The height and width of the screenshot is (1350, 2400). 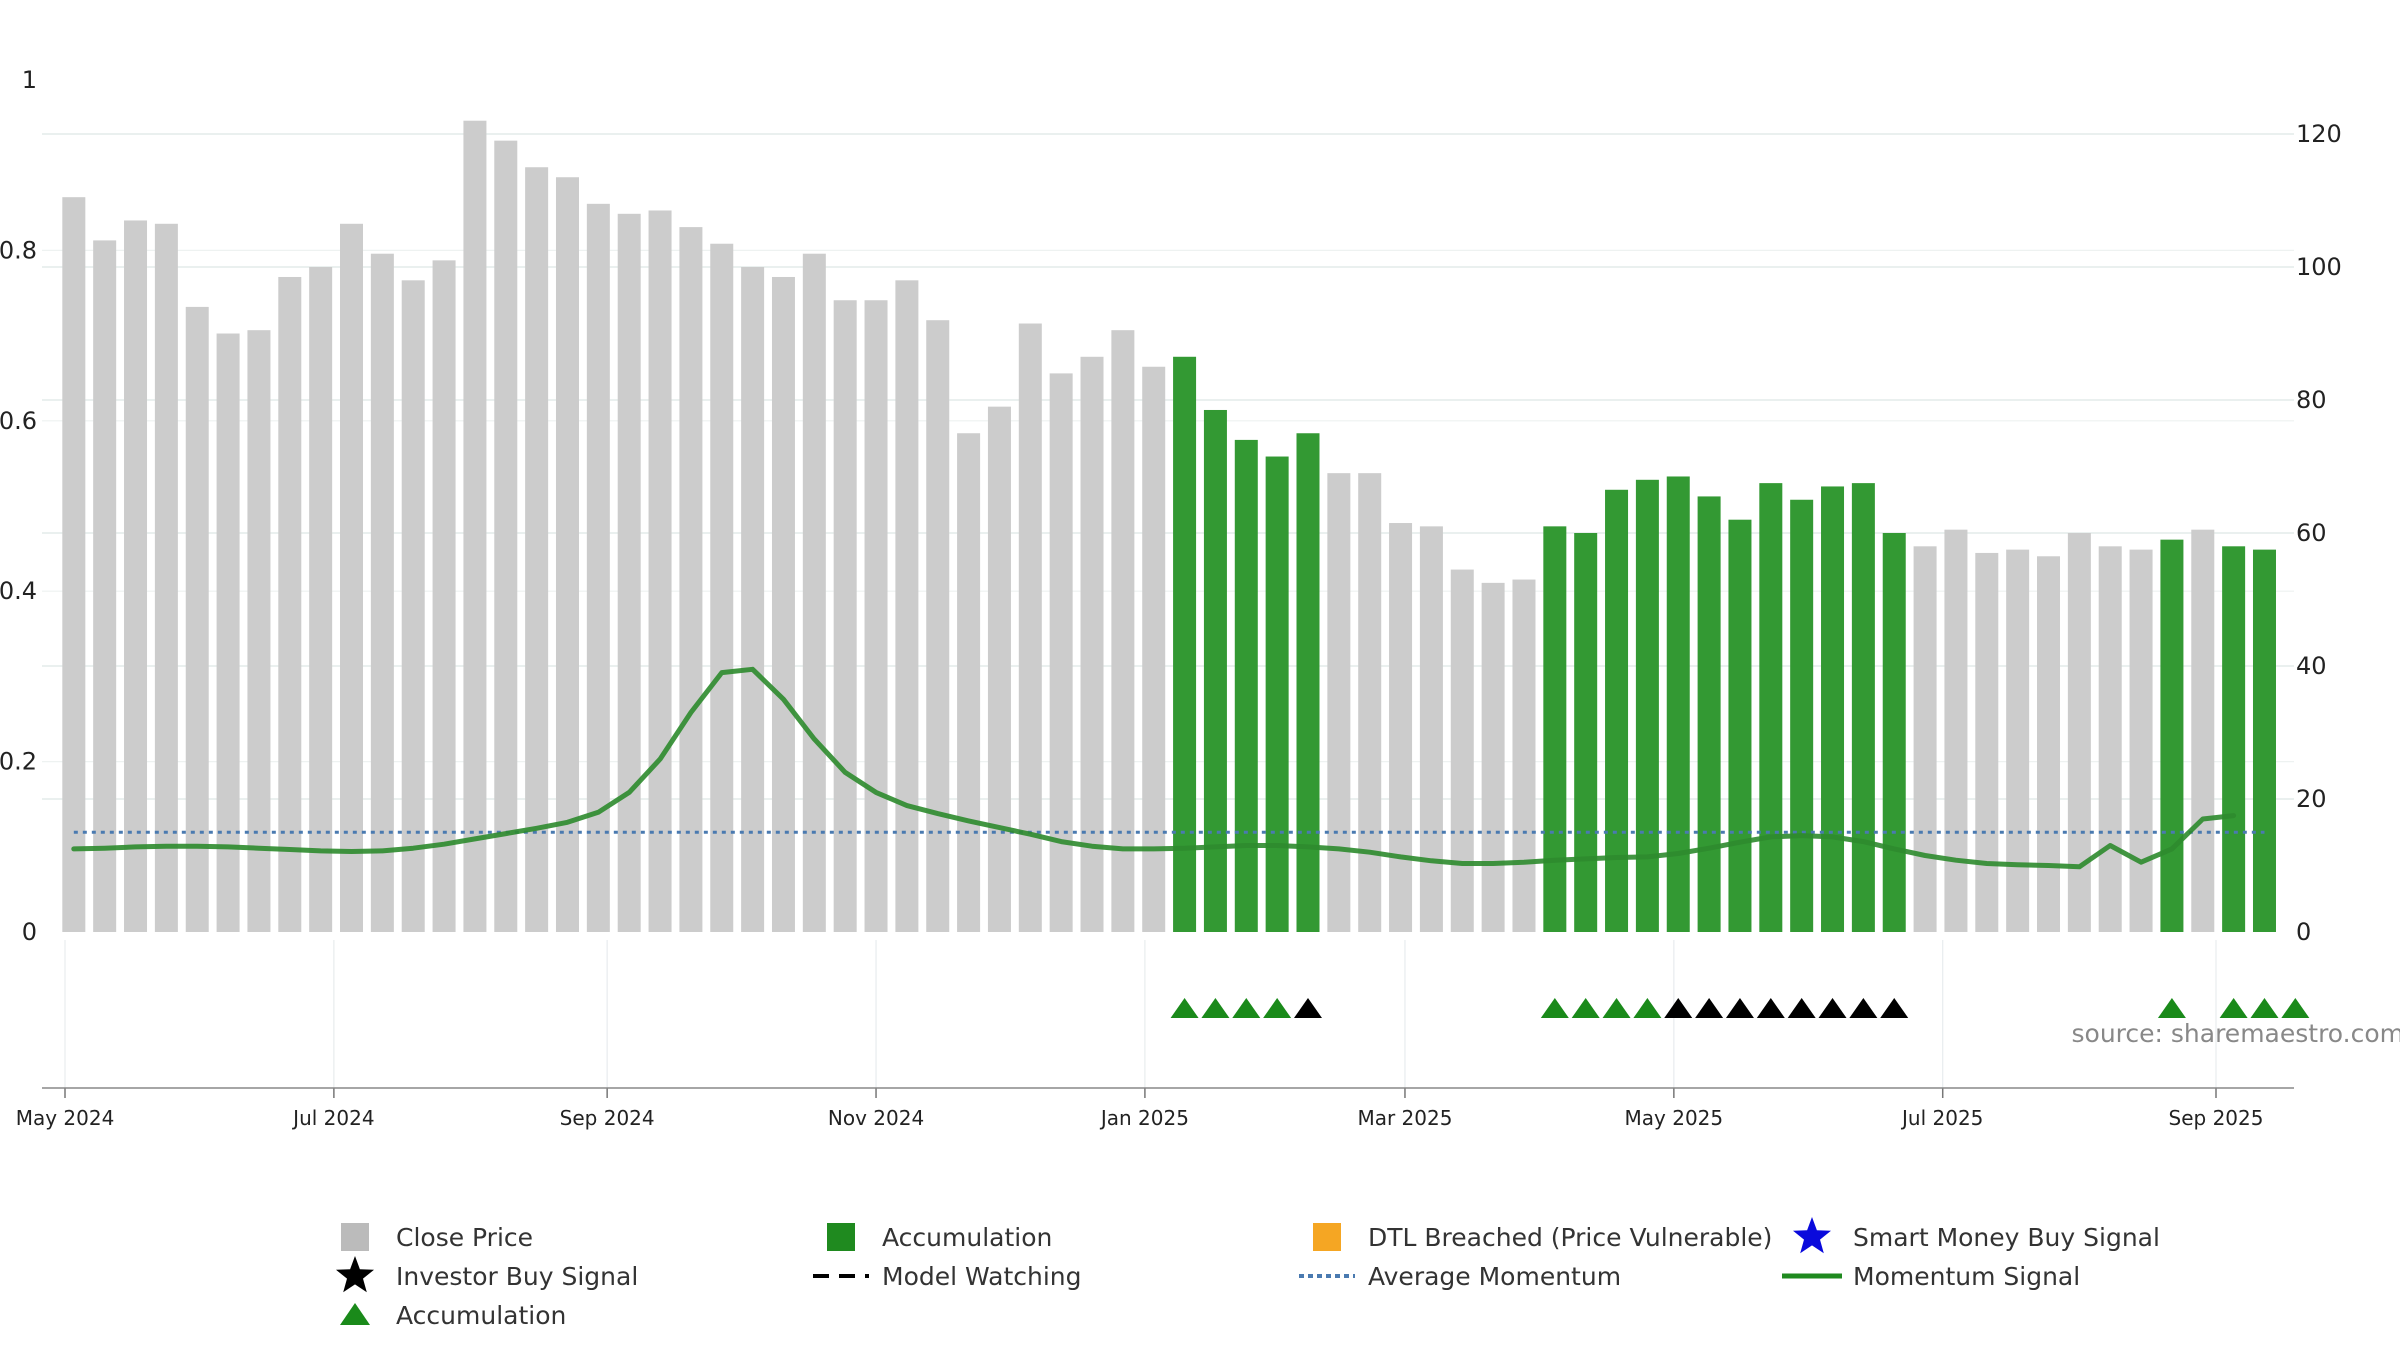 I want to click on legend-triangle-icon, so click(x=355, y=1314).